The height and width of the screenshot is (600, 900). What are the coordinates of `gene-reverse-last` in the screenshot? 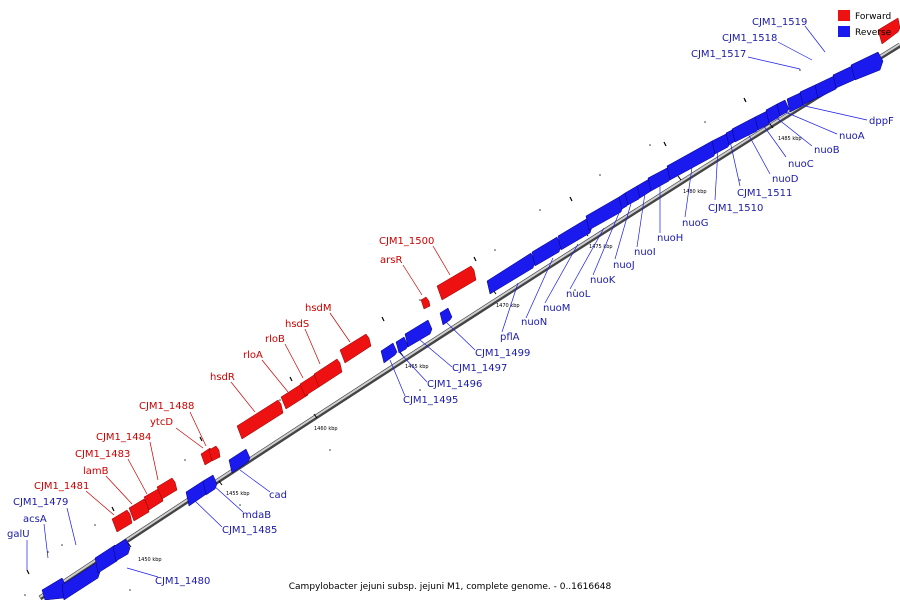 It's located at (867, 66).